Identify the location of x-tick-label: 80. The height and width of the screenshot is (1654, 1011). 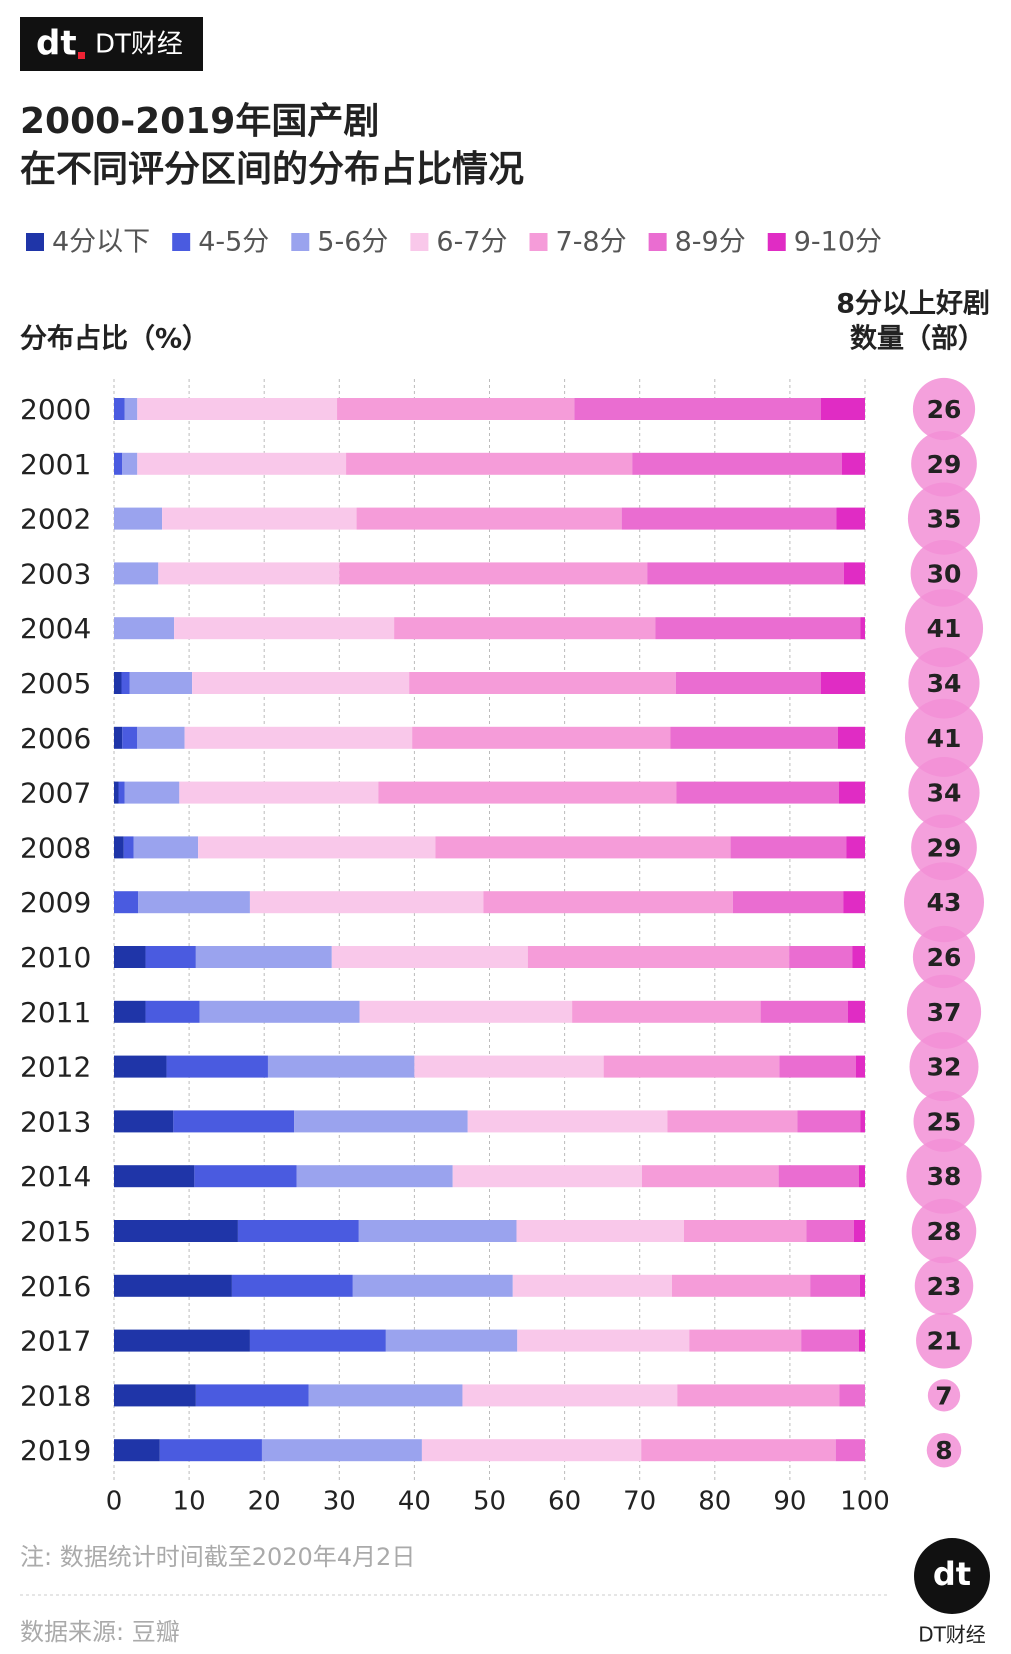
(714, 1502).